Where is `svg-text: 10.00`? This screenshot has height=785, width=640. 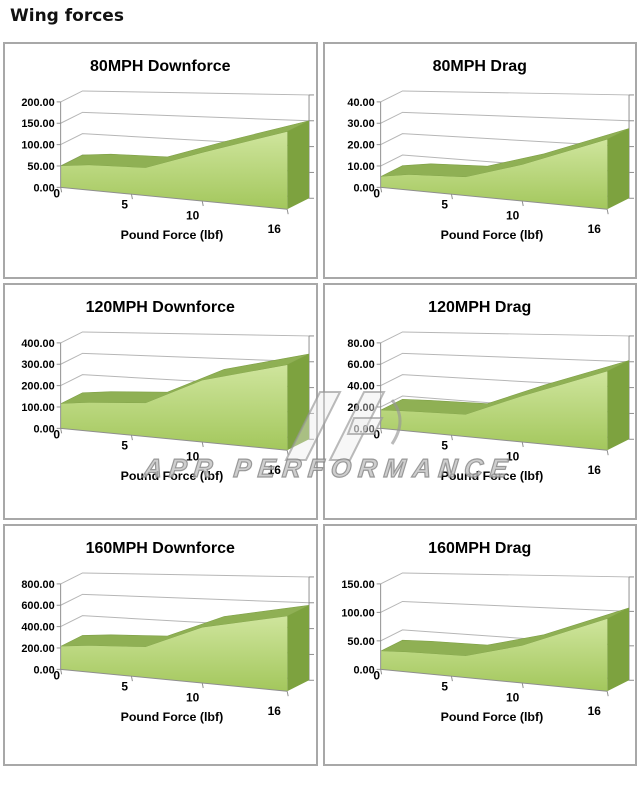
svg-text: 10.00 is located at coordinates (360, 167).